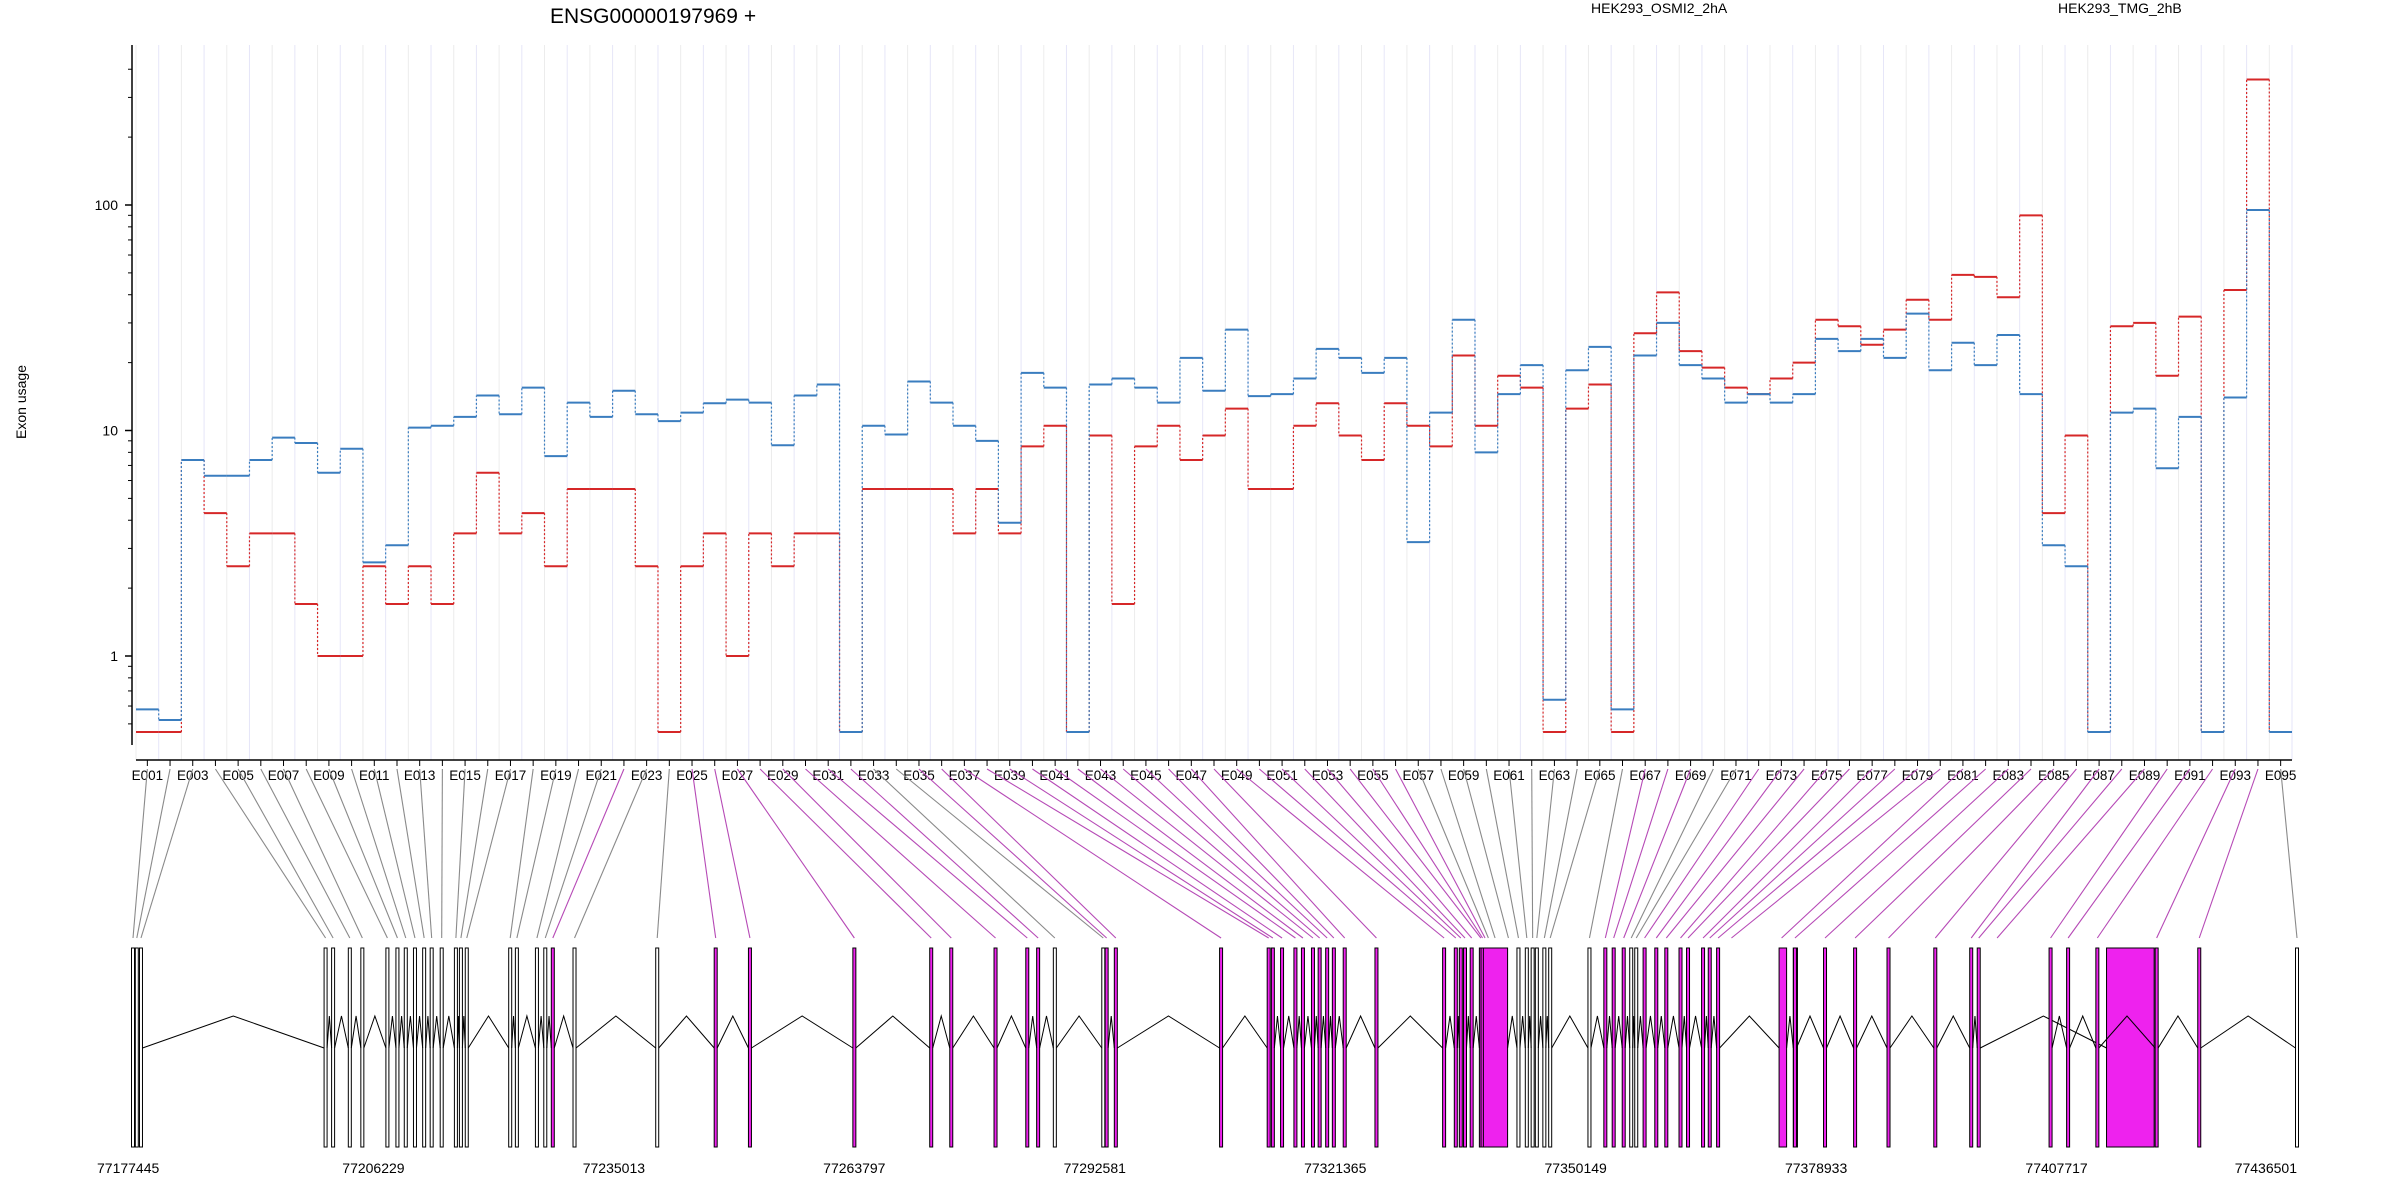  What do you see at coordinates (854, 1168) in the screenshot?
I see `genomic-coordinate-label: 77263797` at bounding box center [854, 1168].